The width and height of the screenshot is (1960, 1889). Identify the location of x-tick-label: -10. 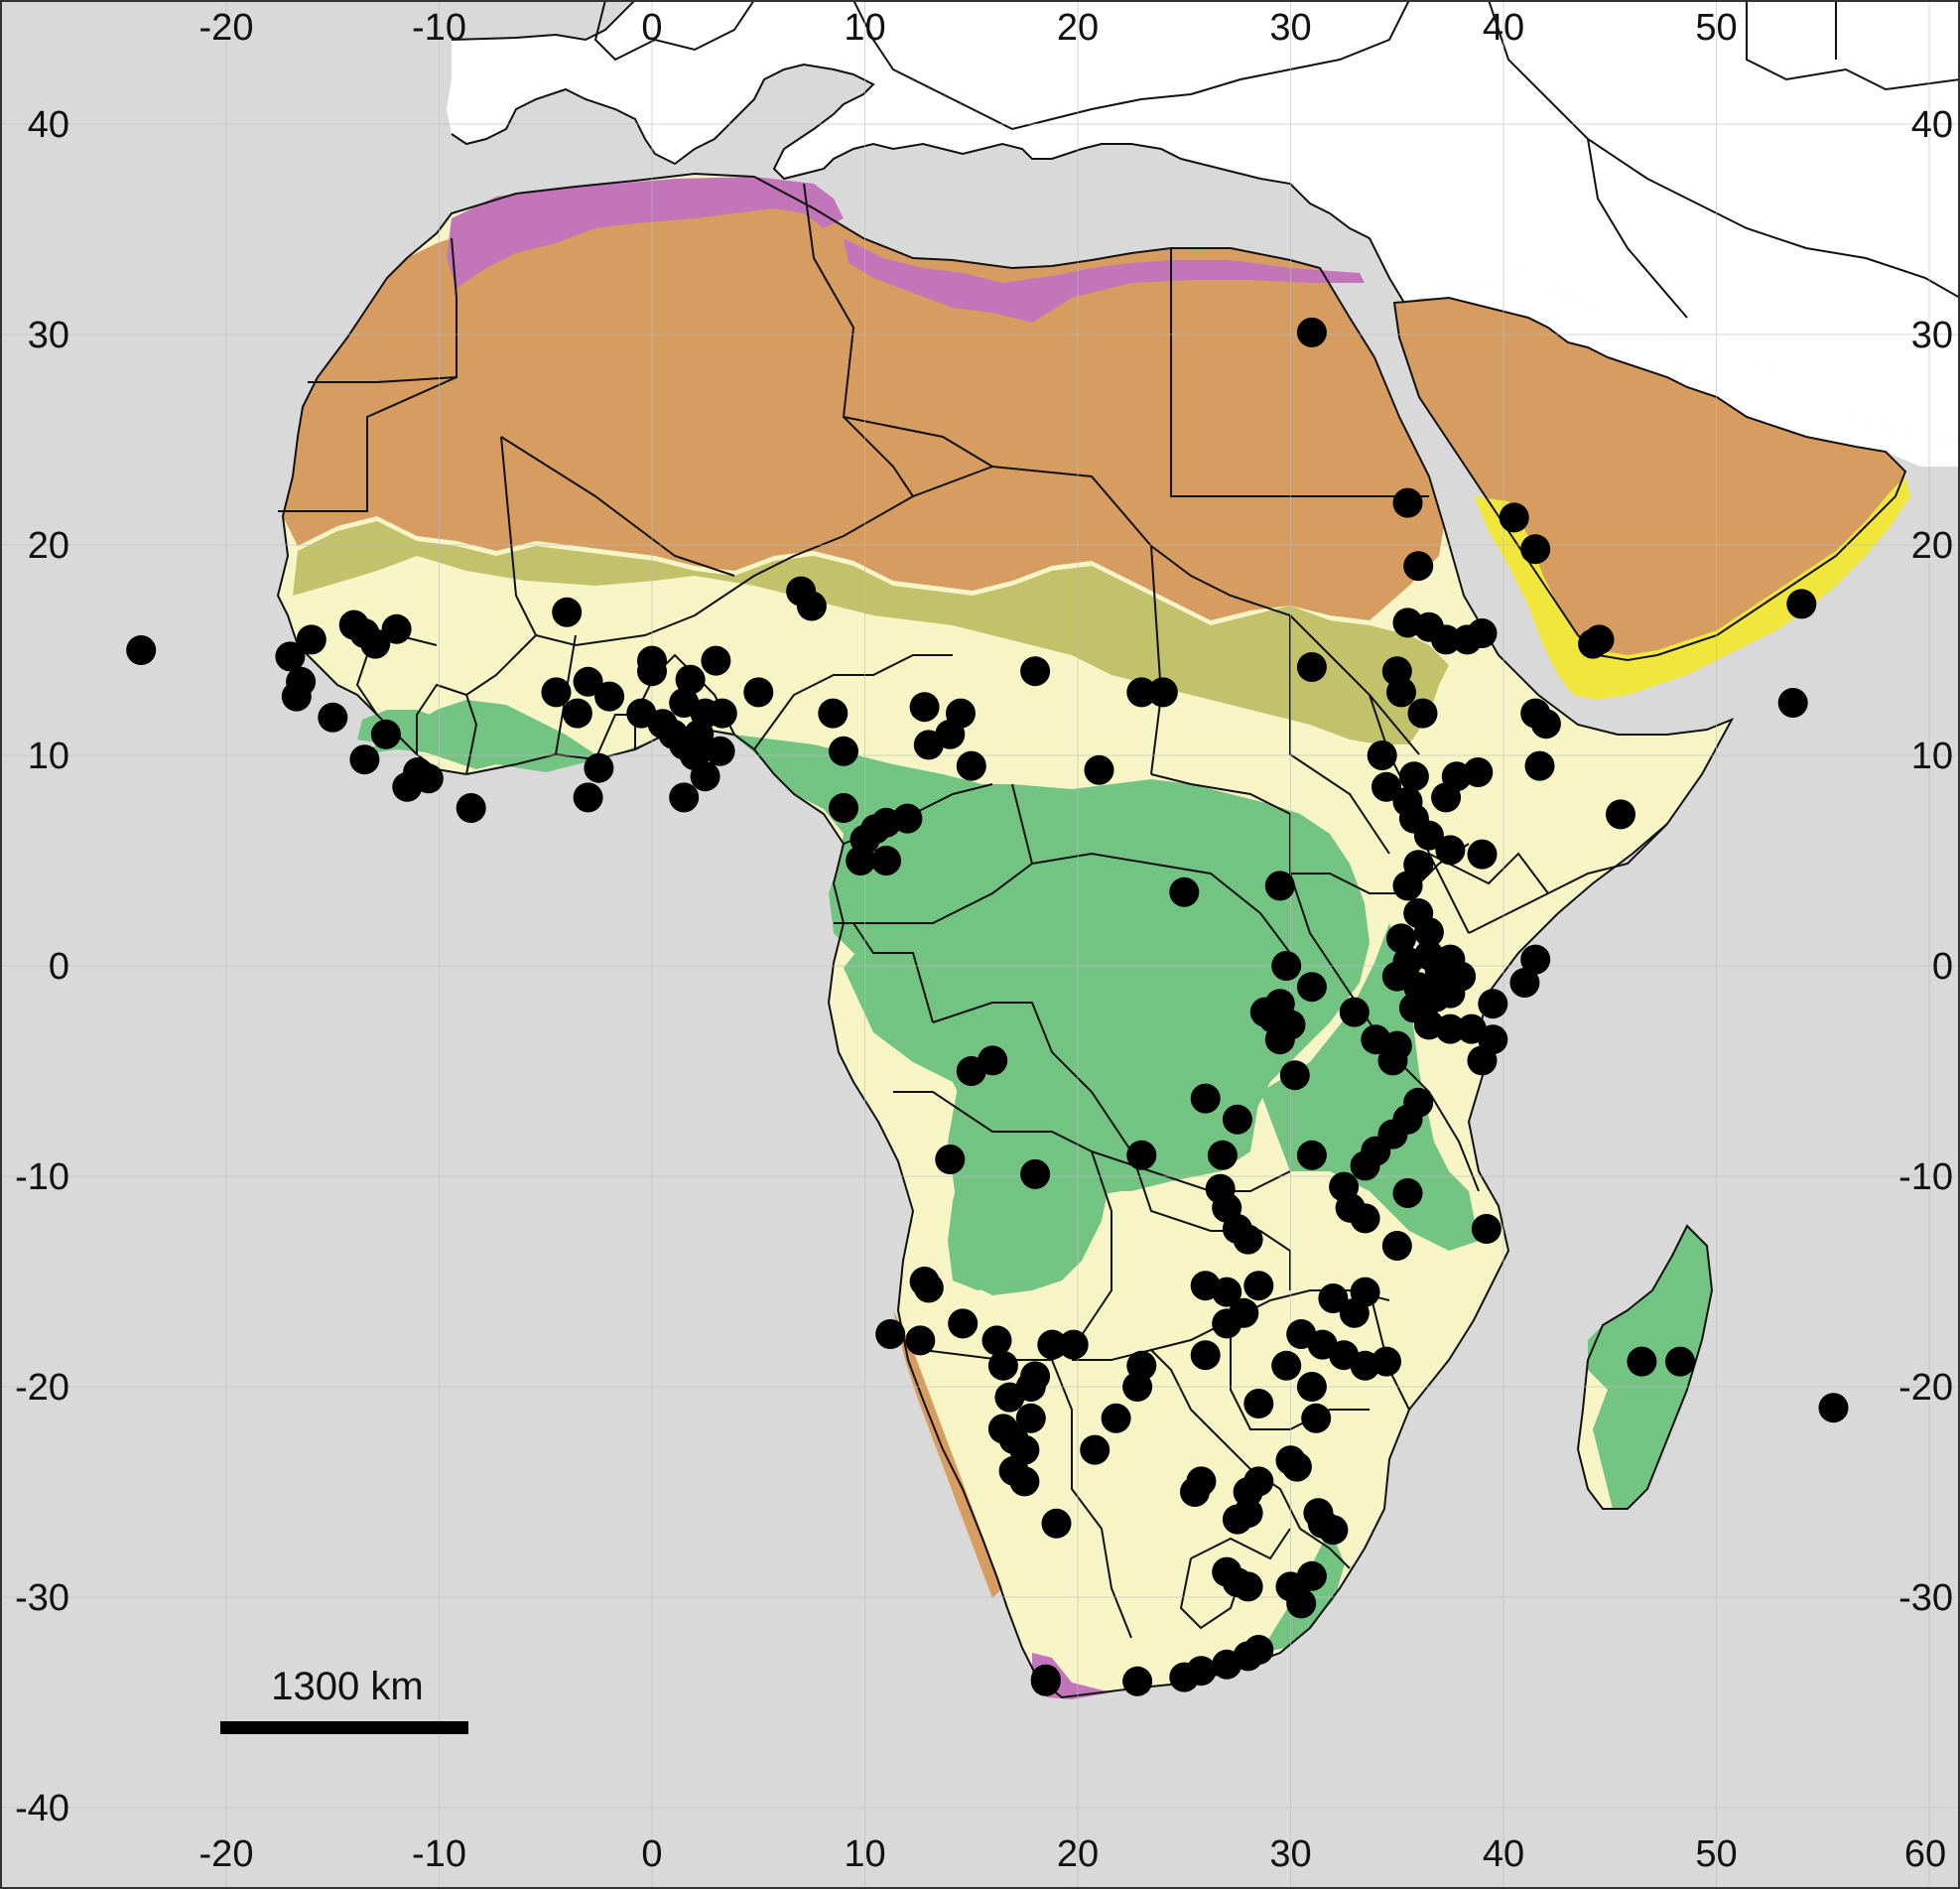
(439, 1854).